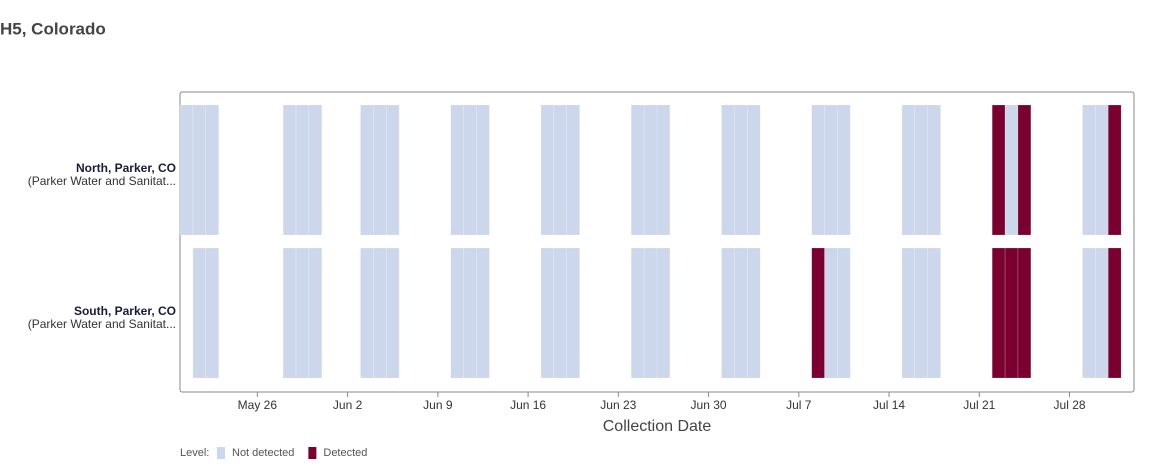  What do you see at coordinates (889, 405) in the screenshot?
I see `x-tick-label: Jul 14` at bounding box center [889, 405].